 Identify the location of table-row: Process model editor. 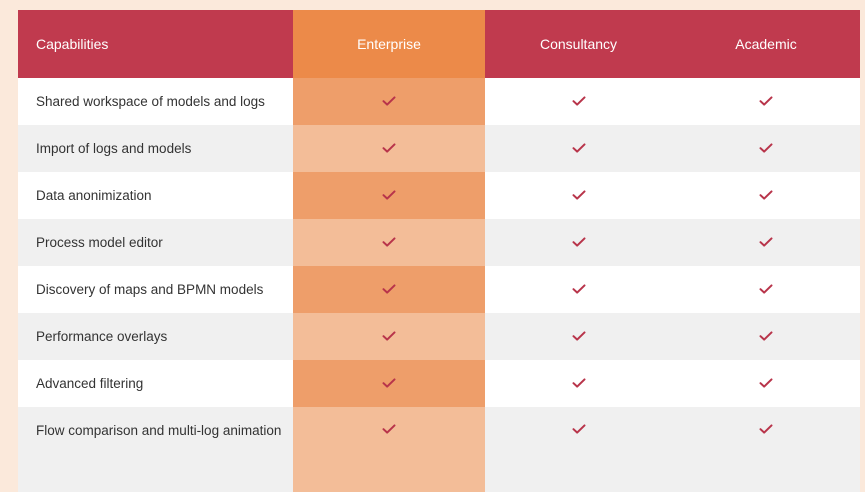
(439, 242).